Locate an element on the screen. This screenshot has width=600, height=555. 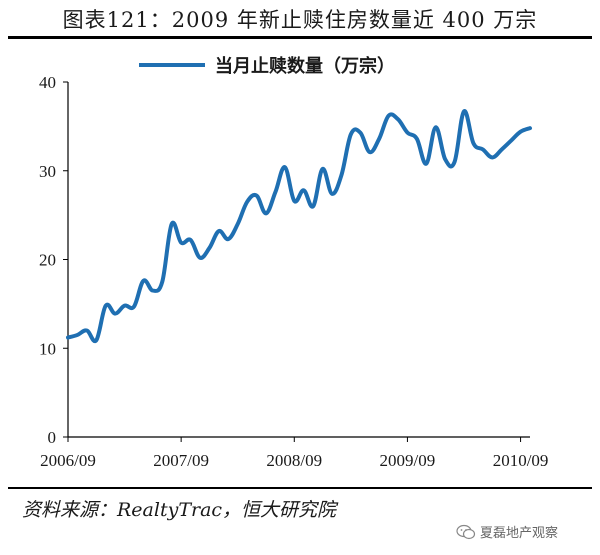
legend: 当月止赎数量（万宗） is located at coordinates (267, 66).